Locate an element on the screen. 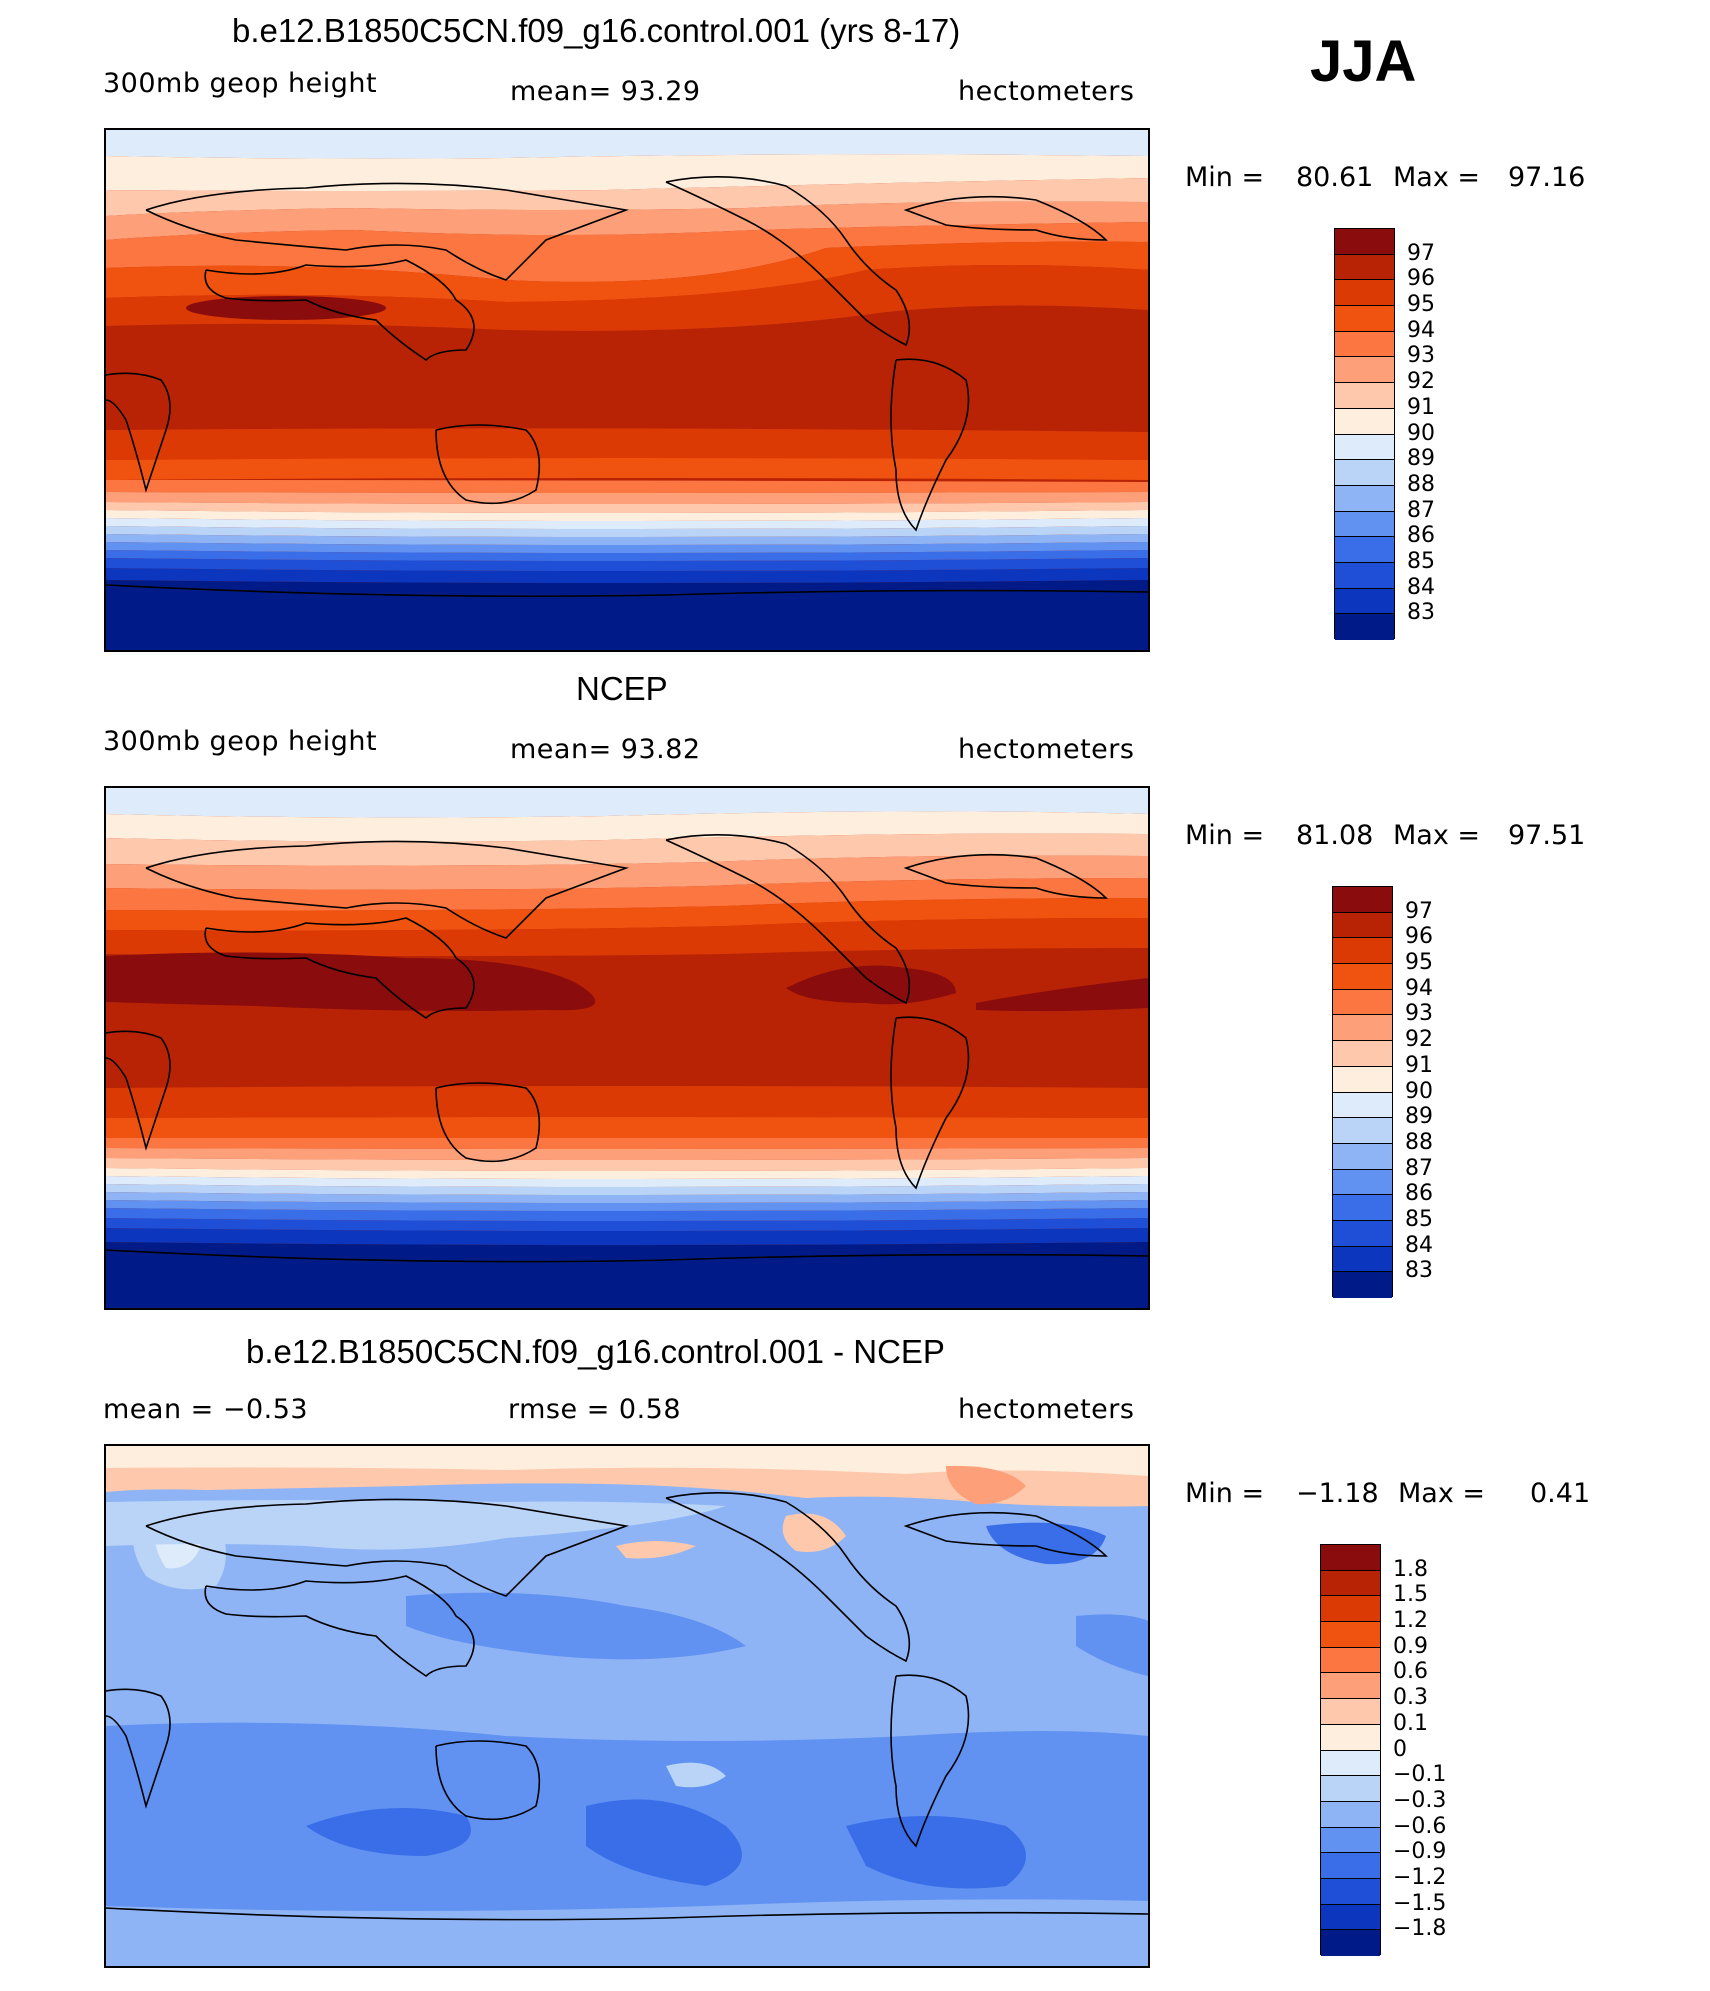  panel-2-colorbar is located at coordinates (1362, 1092).